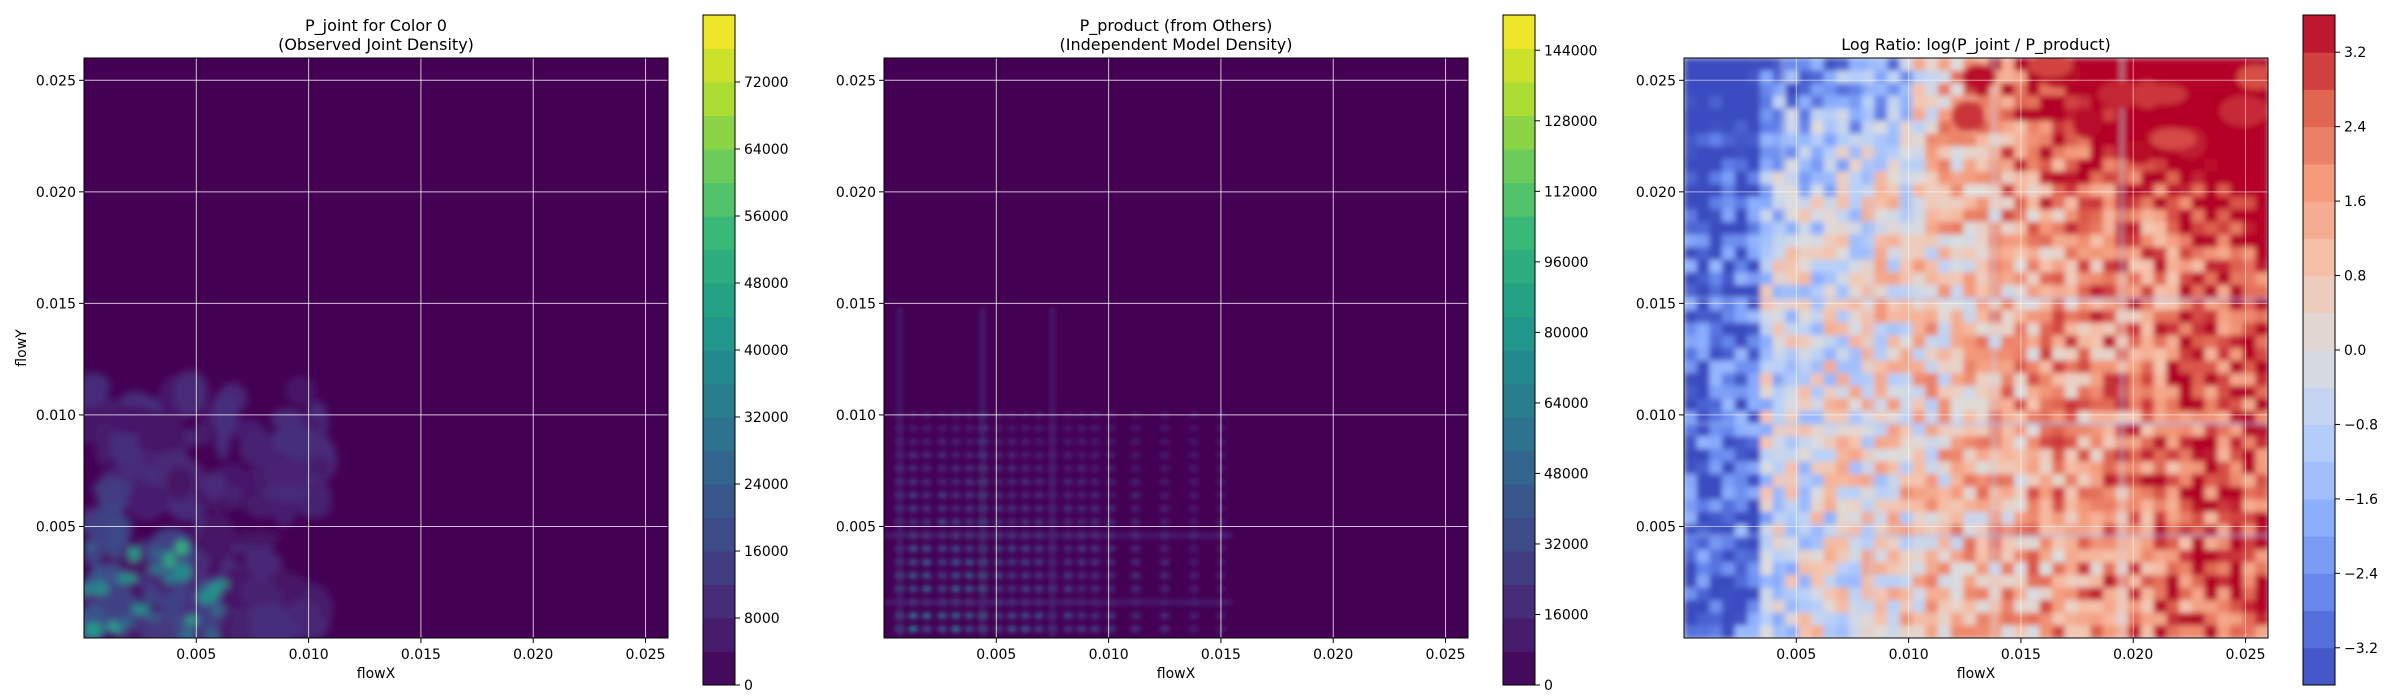  Describe the element at coordinates (1976, 424) in the screenshot. I see `panel-3-stripe-h` at that location.